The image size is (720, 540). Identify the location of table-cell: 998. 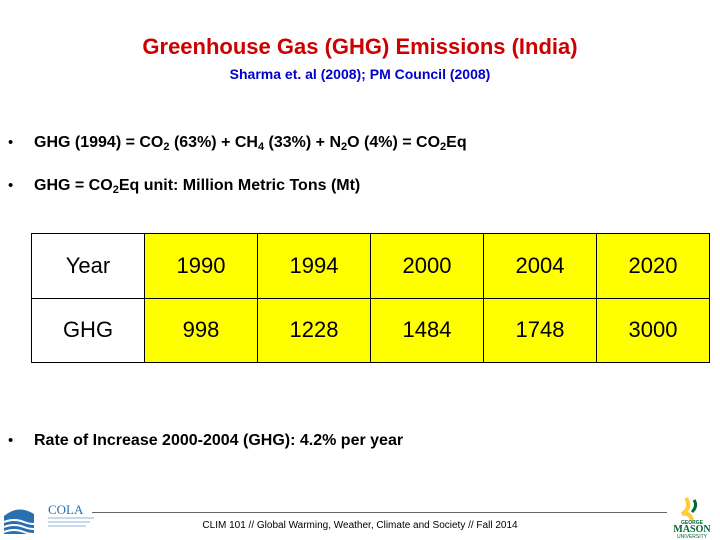
(201, 330).